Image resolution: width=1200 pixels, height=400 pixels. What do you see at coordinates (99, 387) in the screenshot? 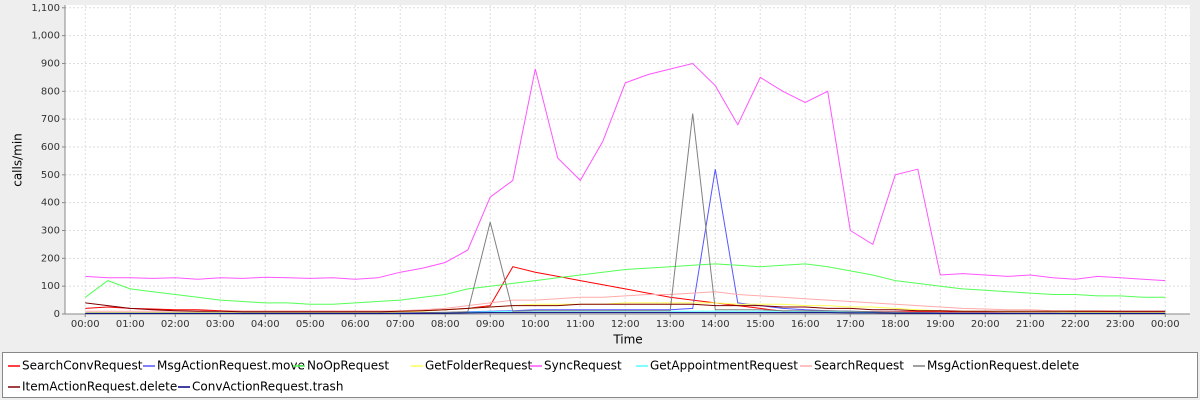
I see `legend-label: ItemActionRequest.delete` at bounding box center [99, 387].